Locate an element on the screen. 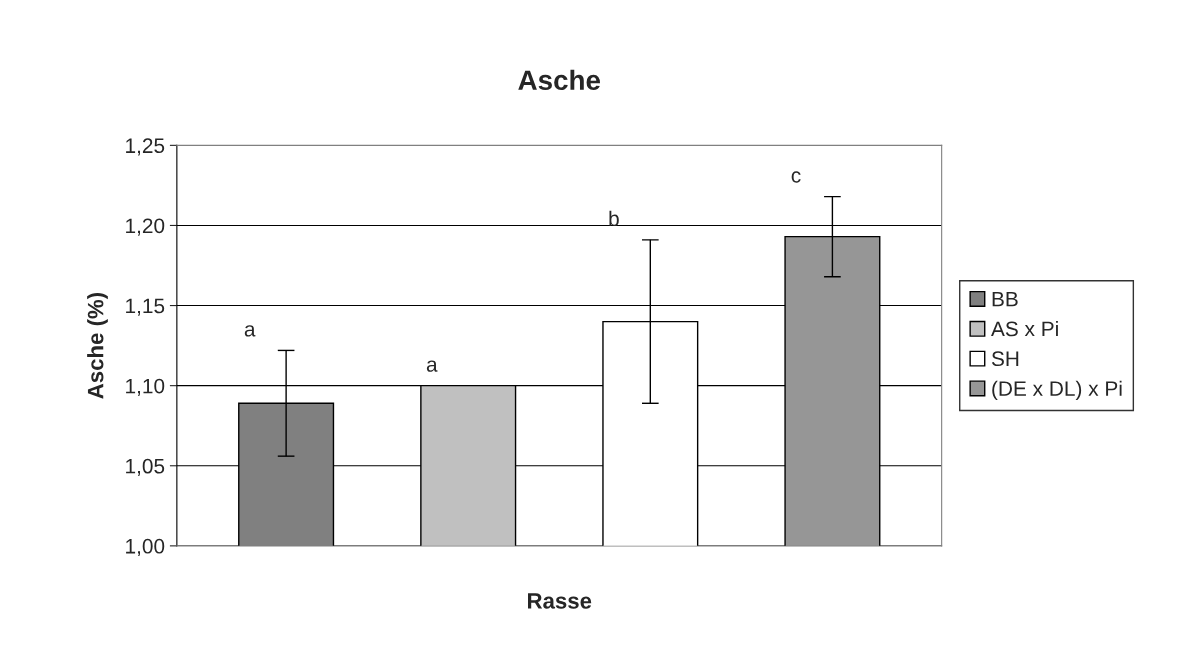  legend-label: (DE x DL) x Pi is located at coordinates (1057, 390).